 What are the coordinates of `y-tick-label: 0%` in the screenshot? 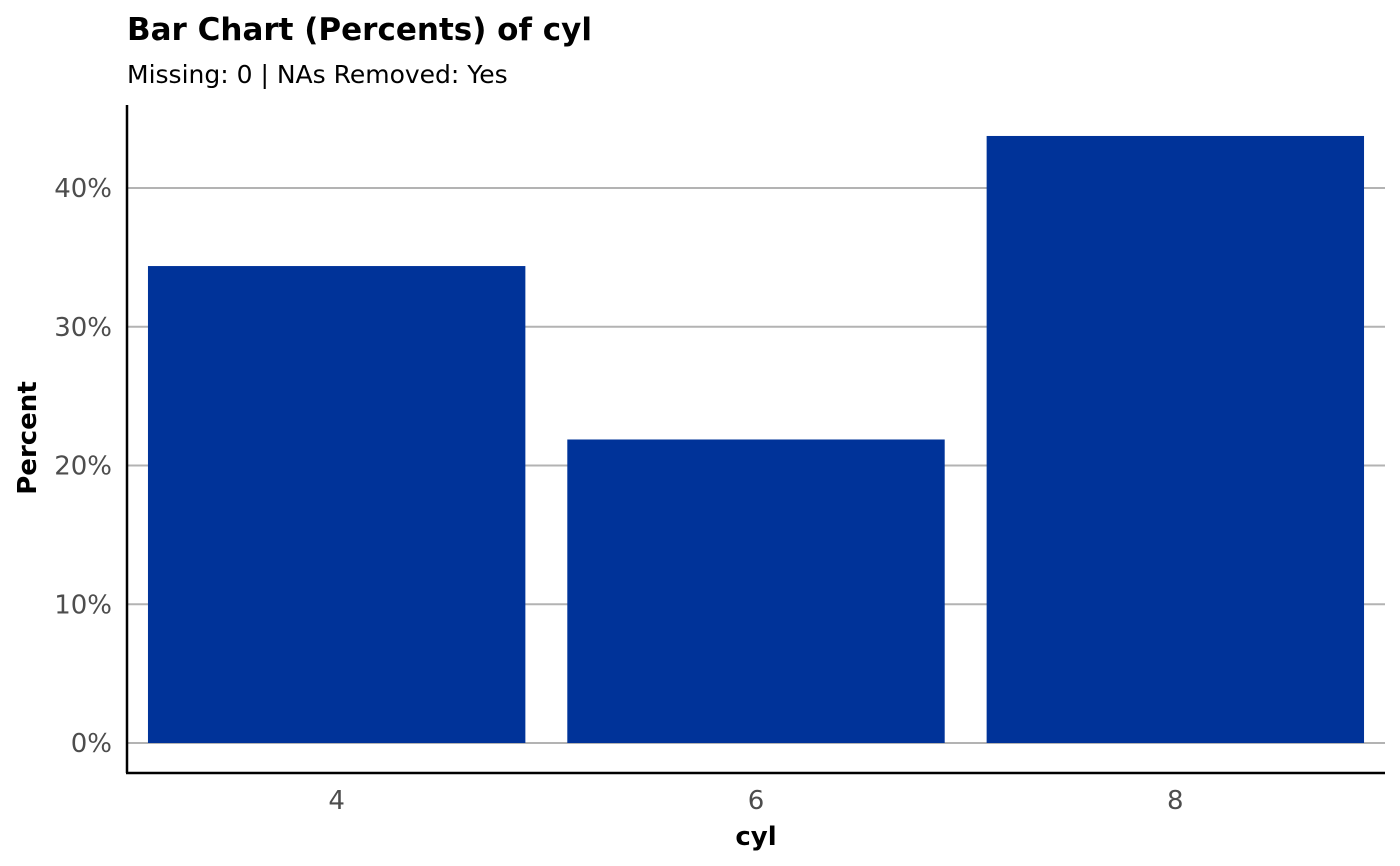 It's located at (91, 744).